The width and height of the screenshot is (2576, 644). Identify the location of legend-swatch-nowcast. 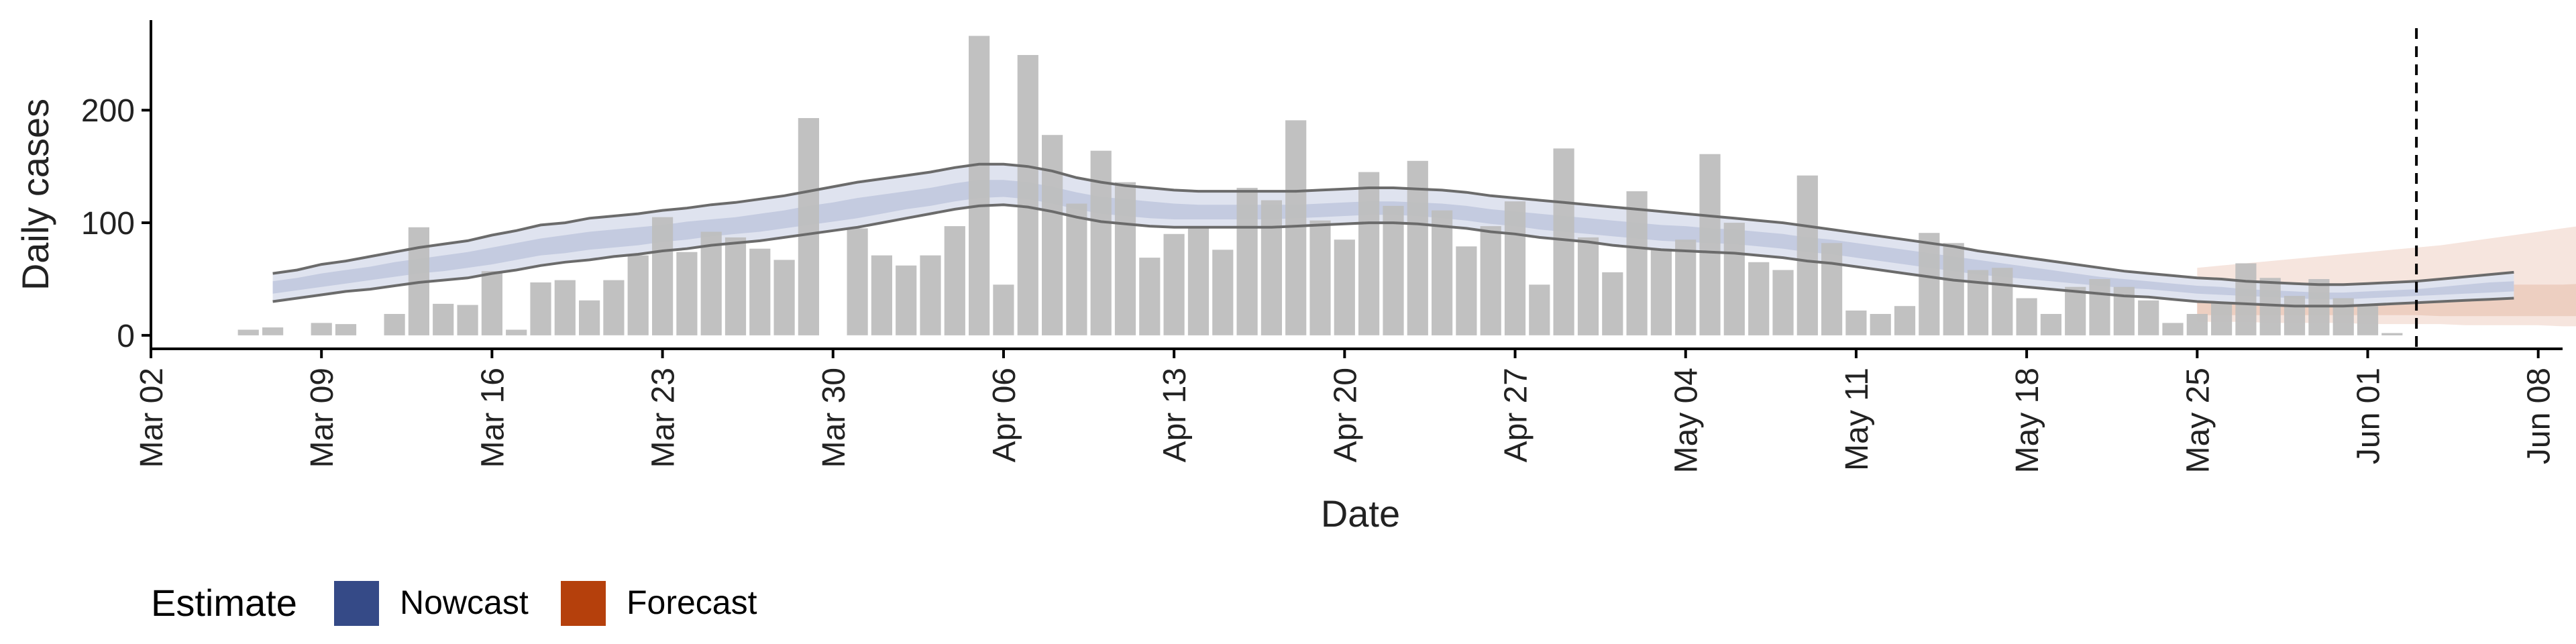
(356, 603).